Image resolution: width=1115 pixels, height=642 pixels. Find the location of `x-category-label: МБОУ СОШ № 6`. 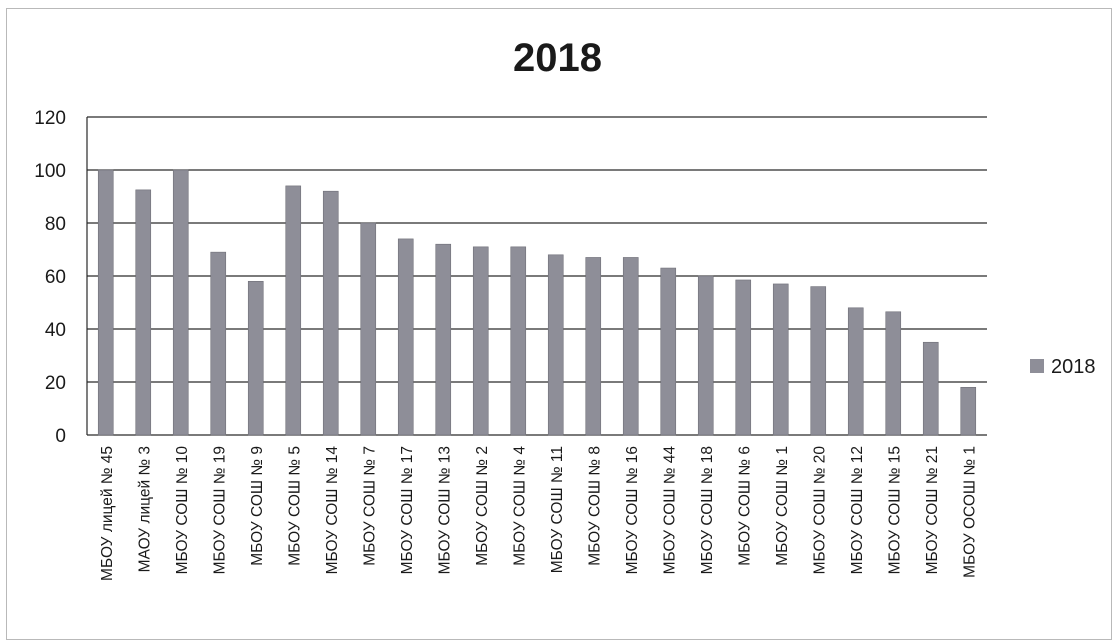

x-category-label: МБОУ СОШ № 6 is located at coordinates (744, 506).